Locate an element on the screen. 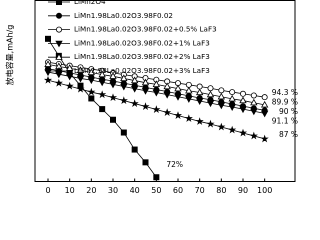 The width and height of the screenshot is (320, 240). legend-label: LiMn1.98La0.02O3.98F0.02+2% LaF3 is located at coordinates (142, 56).